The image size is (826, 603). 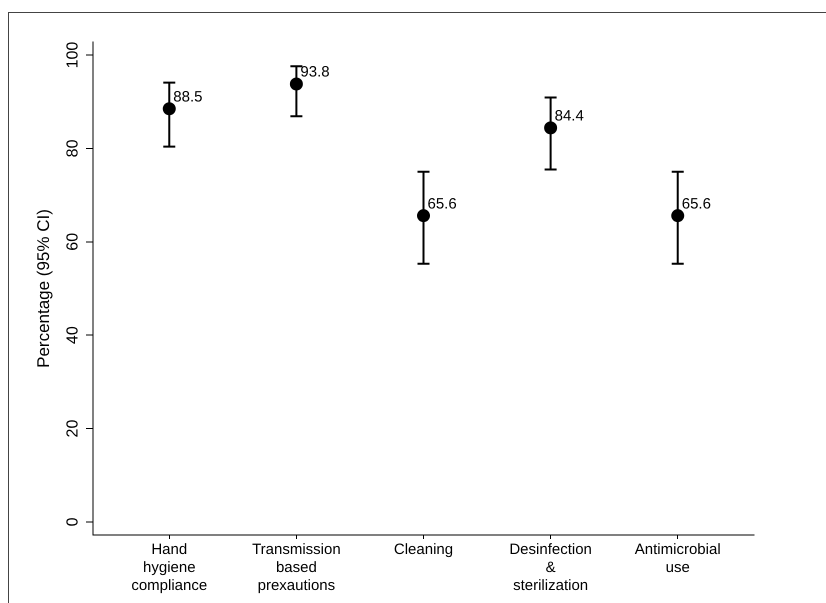 What do you see at coordinates (296, 567) in the screenshot?
I see `x-tick-label: Transmission based prexautions` at bounding box center [296, 567].